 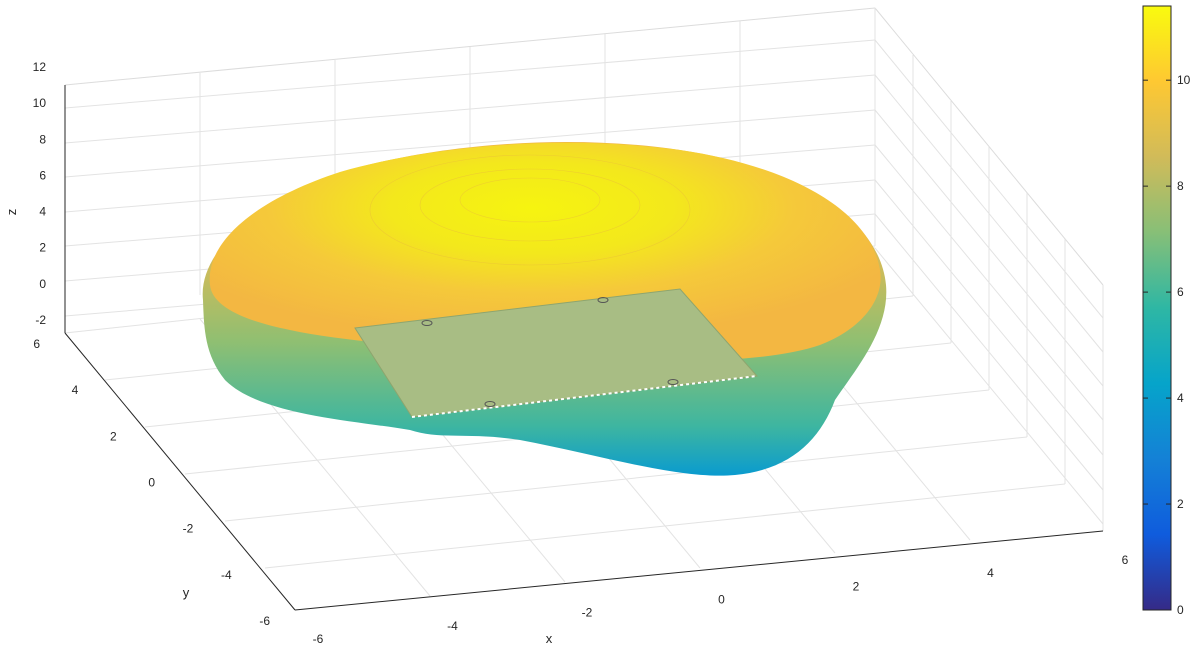 I want to click on y-axis-label: y, so click(x=186, y=592).